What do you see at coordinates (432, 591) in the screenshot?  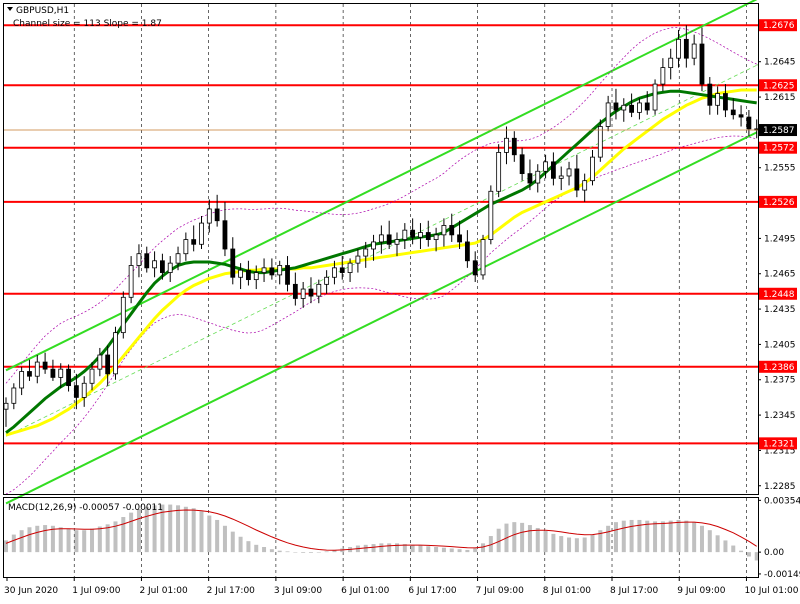 I see `time-tick-label: 6 Jul 17:00` at bounding box center [432, 591].